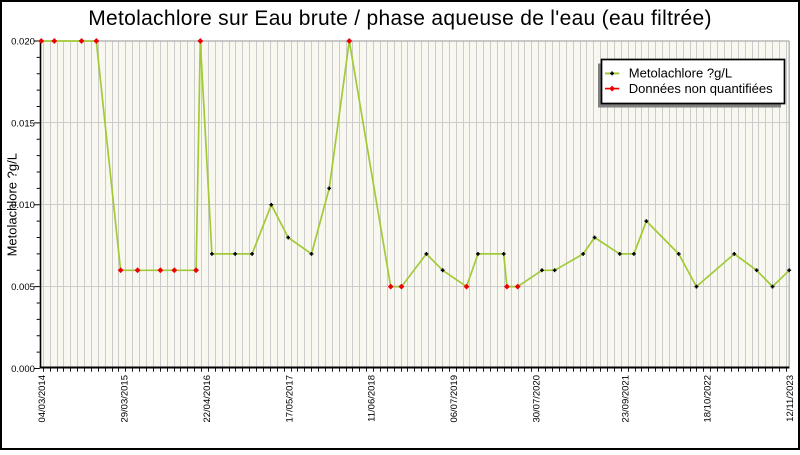 The width and height of the screenshot is (800, 455). I want to click on x-tick-label: 18/10/2022, so click(708, 399).